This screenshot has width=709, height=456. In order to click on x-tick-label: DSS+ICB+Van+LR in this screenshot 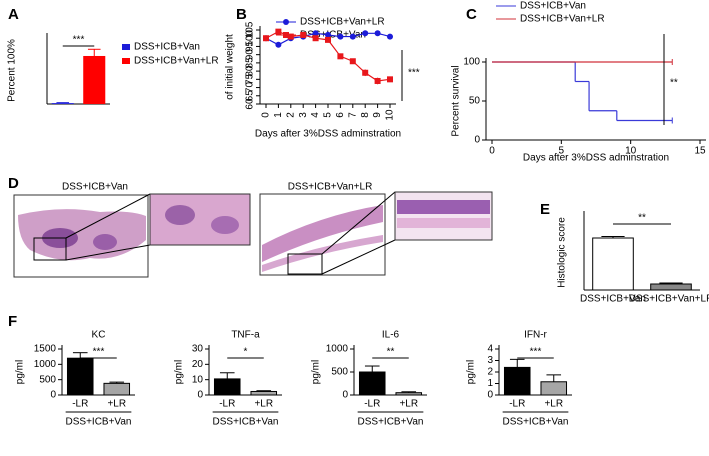, I will do `click(669, 299)`.